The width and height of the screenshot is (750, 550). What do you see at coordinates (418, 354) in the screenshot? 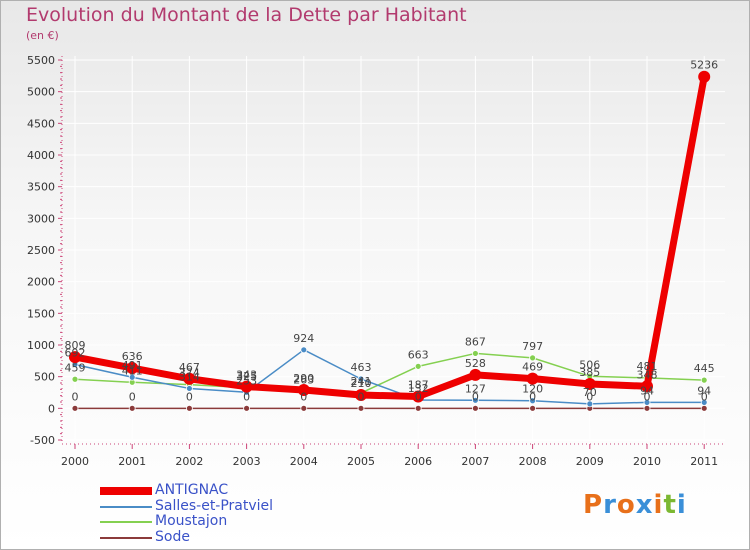
I see `data-label: 663` at bounding box center [418, 354].